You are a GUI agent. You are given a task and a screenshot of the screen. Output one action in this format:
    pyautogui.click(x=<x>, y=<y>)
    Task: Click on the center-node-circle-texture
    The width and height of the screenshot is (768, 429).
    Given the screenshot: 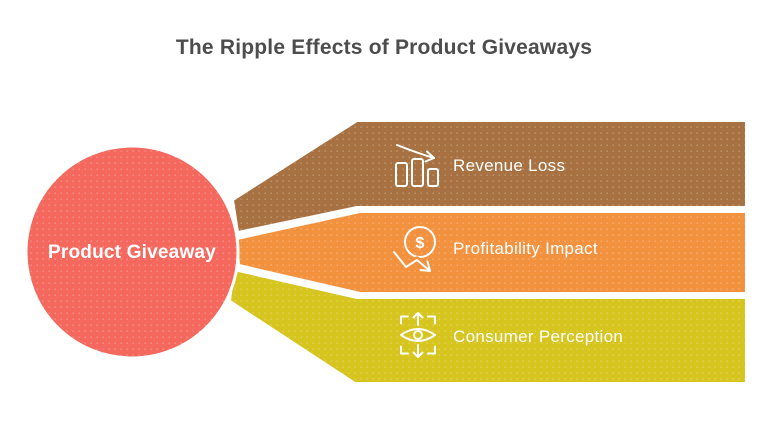 What is the action you would take?
    pyautogui.click(x=132, y=252)
    